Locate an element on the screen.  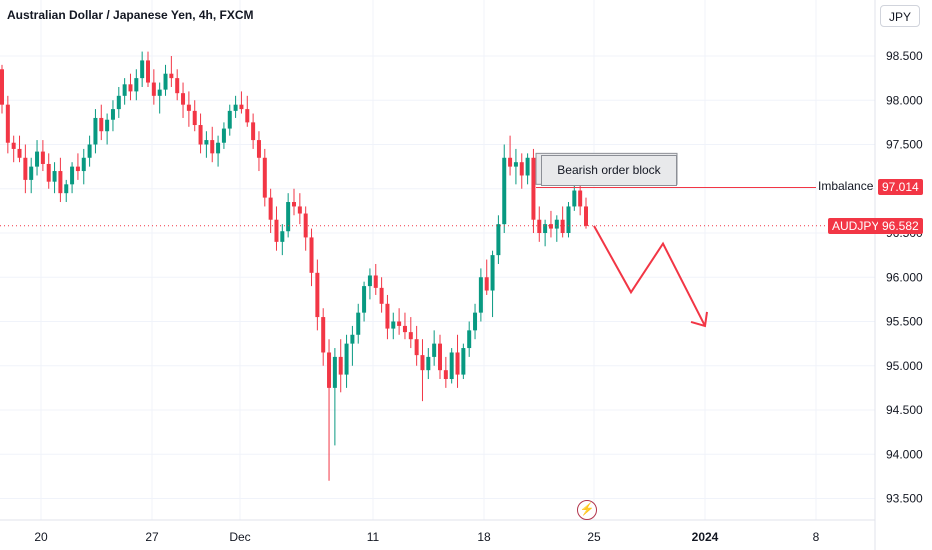
price-axis-label: 98.500 is located at coordinates (904, 56).